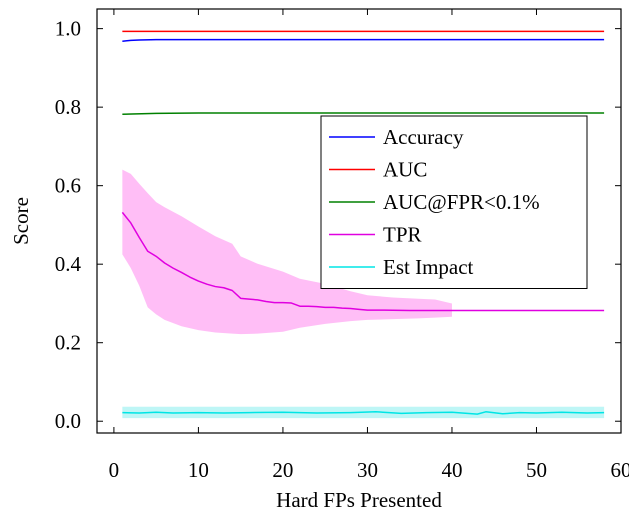  What do you see at coordinates (359, 500) in the screenshot?
I see `x-axis-title: Hard FPs Presented` at bounding box center [359, 500].